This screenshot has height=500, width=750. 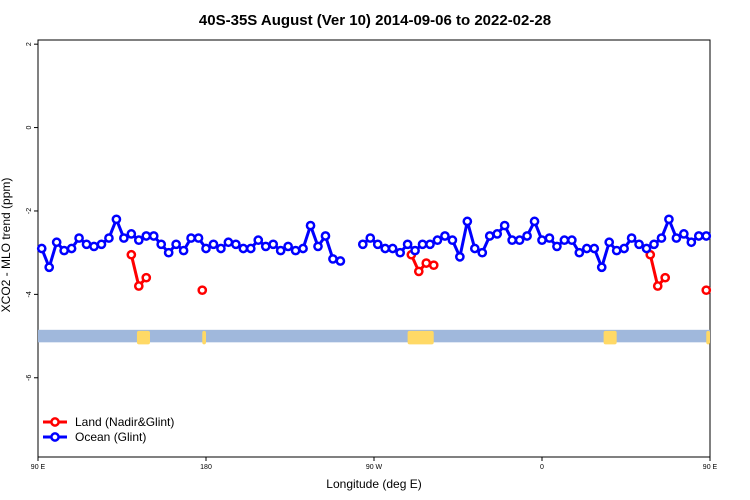 What do you see at coordinates (29, 128) in the screenshot?
I see `y-tick-label: 0` at bounding box center [29, 128].